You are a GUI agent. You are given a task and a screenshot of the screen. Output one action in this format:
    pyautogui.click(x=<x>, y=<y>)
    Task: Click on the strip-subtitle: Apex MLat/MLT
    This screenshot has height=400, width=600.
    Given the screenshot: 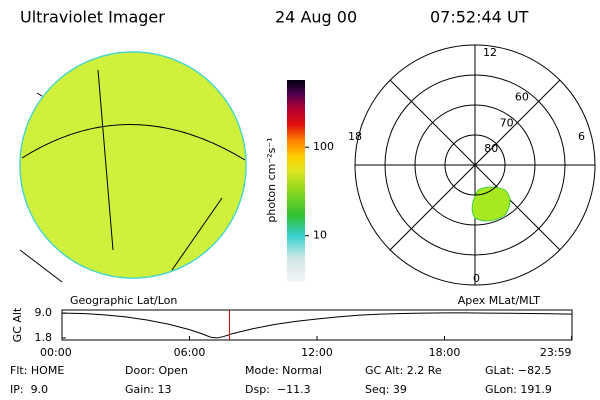 What is the action you would take?
    pyautogui.click(x=499, y=300)
    